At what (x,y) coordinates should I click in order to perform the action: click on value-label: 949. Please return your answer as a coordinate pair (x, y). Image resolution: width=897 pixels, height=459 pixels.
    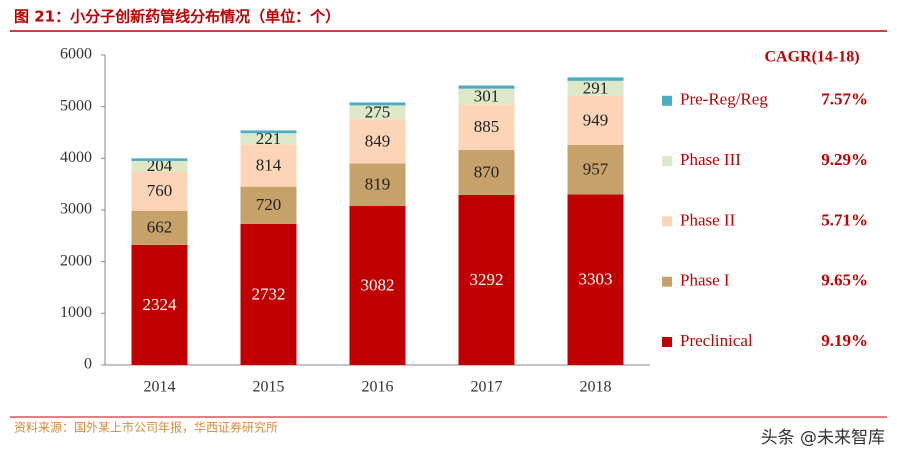
    Looking at the image, I should click on (596, 119).